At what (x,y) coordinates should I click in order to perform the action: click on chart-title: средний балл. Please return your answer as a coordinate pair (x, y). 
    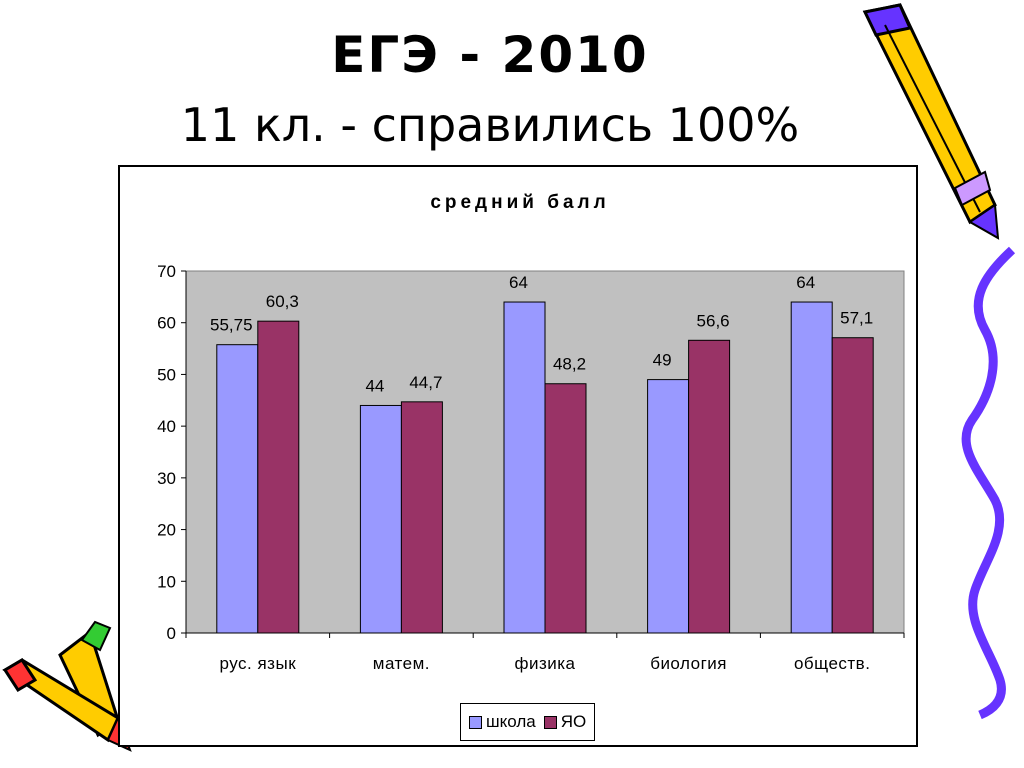
    Looking at the image, I should click on (519, 202).